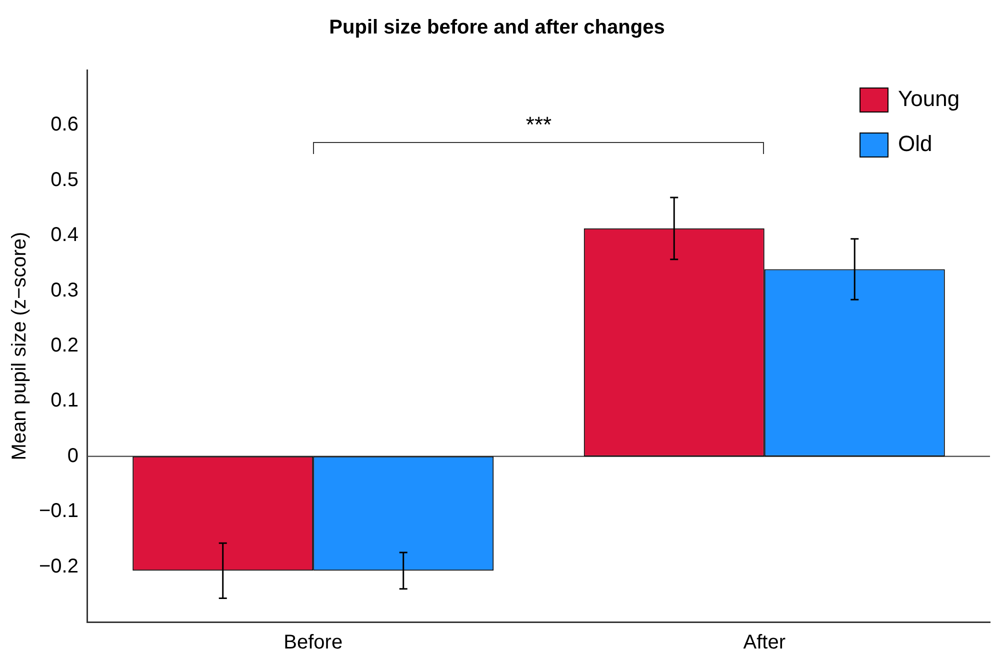  Describe the element at coordinates (64, 290) in the screenshot. I see `y-tick-label: 0.3` at that location.